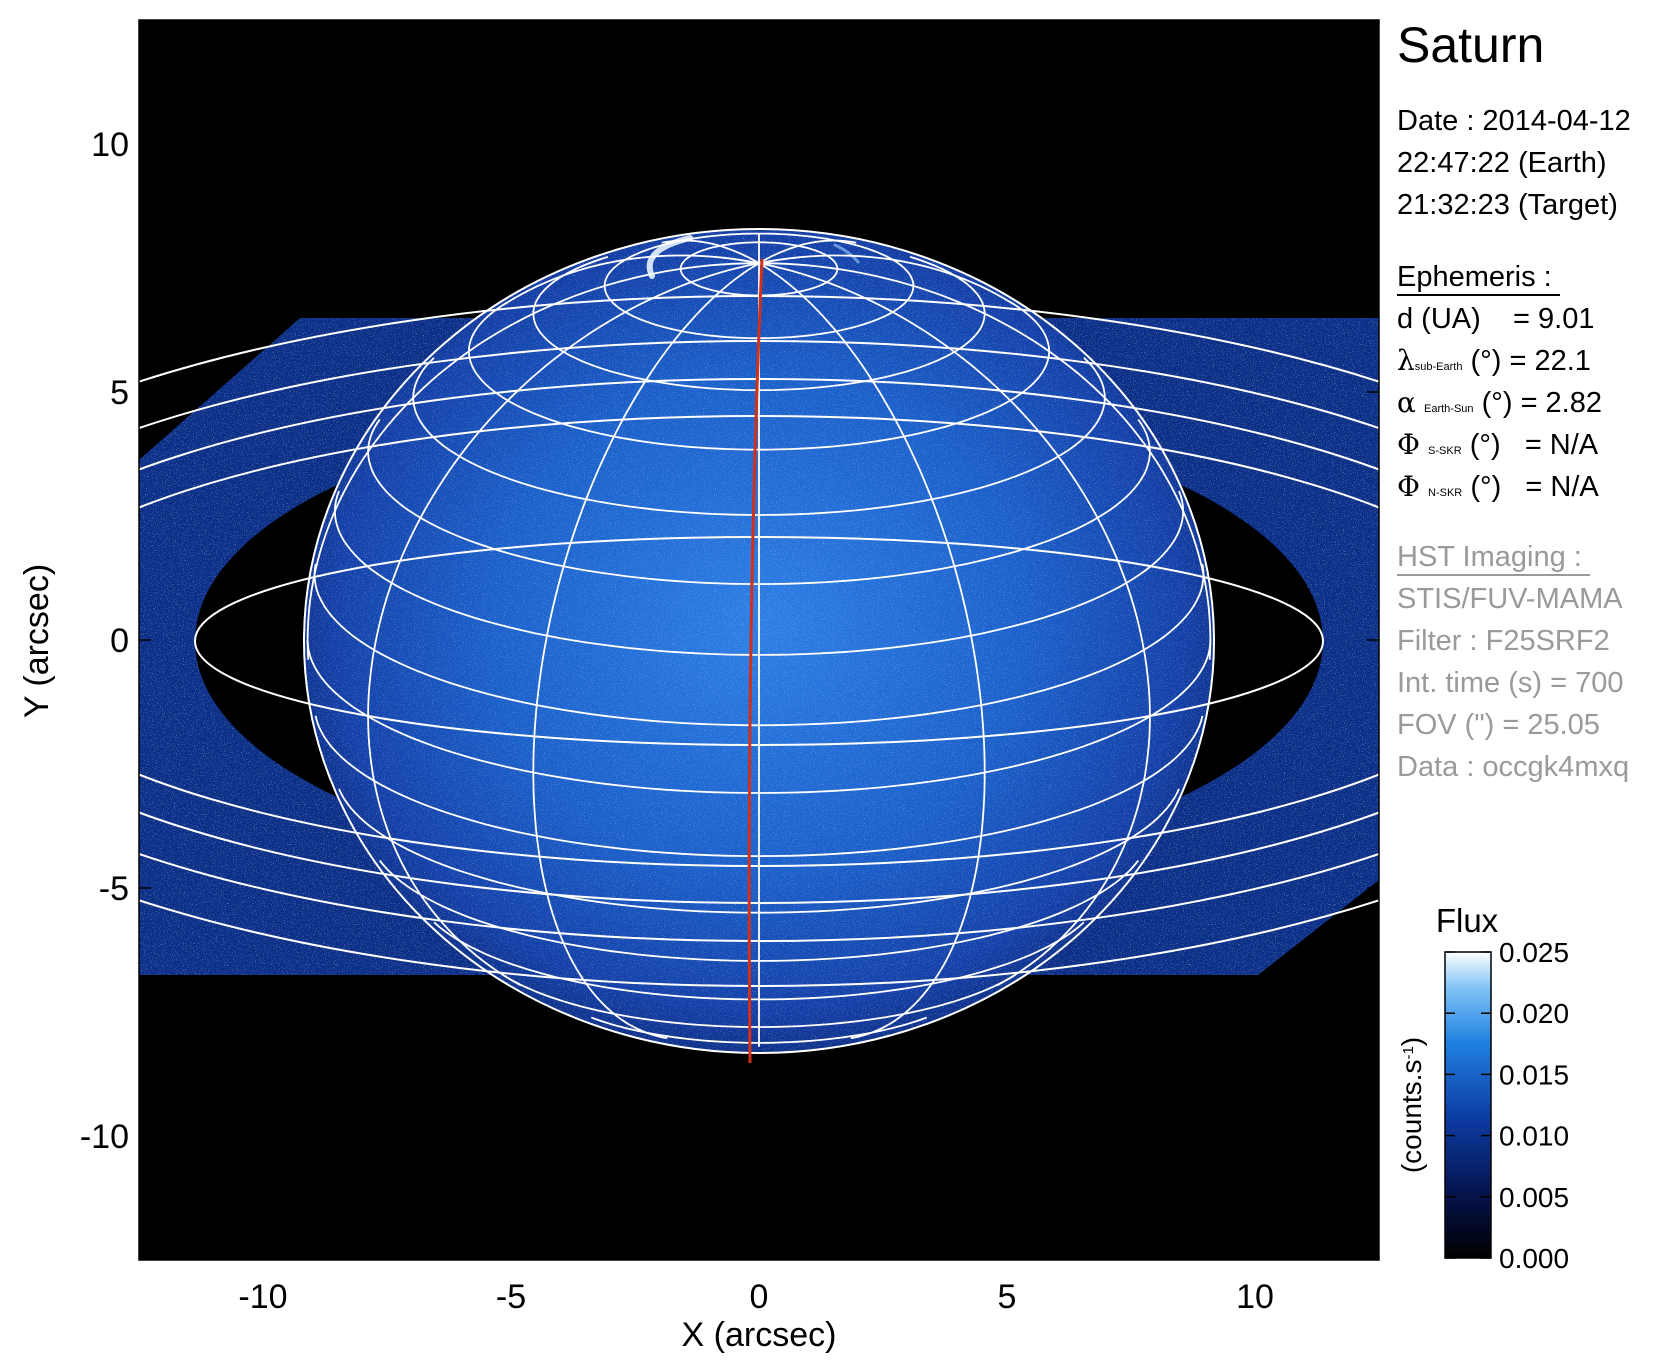 This screenshot has height=1367, width=1676. I want to click on phi-n-value: = N/A, so click(1562, 487).